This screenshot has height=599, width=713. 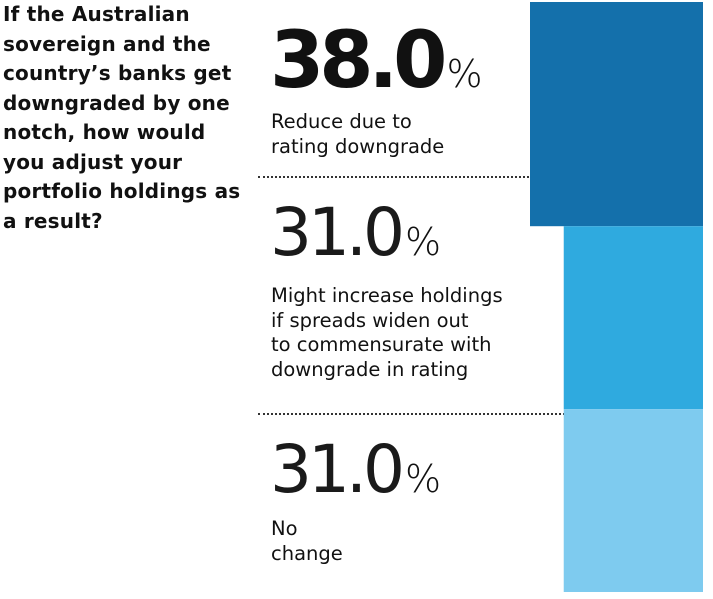 What do you see at coordinates (358, 61) in the screenshot?
I see `percent-number: 38.0` at bounding box center [358, 61].